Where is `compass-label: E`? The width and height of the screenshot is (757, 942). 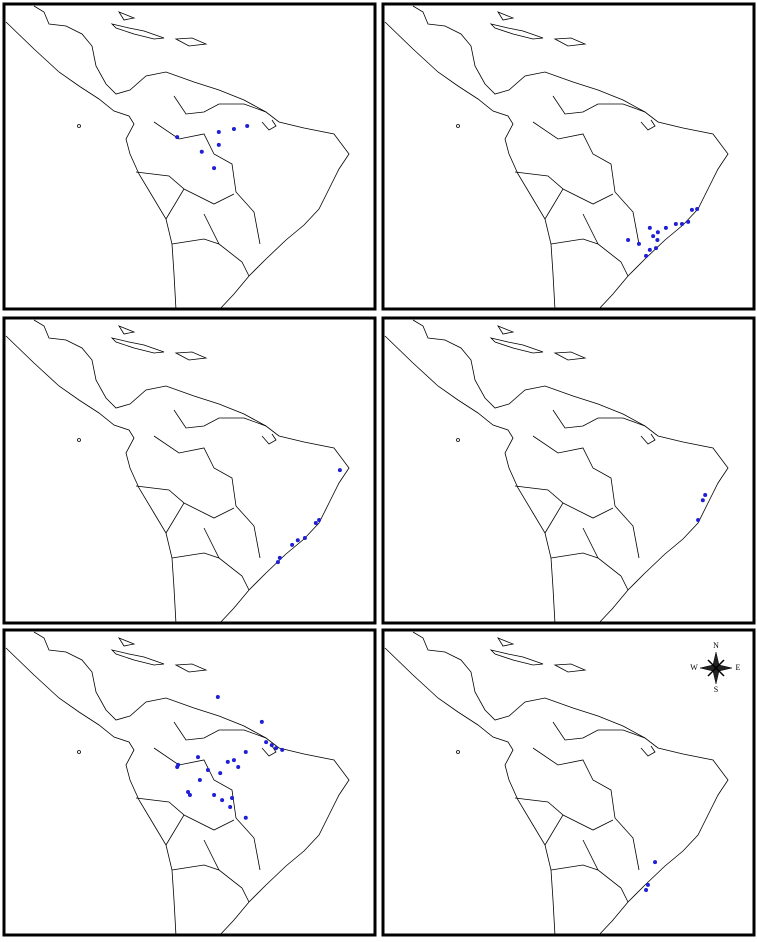
compass-label: E is located at coordinates (738, 667).